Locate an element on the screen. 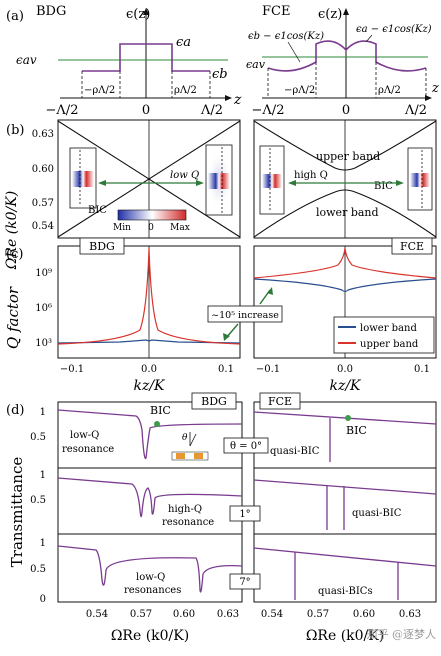 The image size is (441, 656). panel-a-left-axis-z: z is located at coordinates (237, 100).